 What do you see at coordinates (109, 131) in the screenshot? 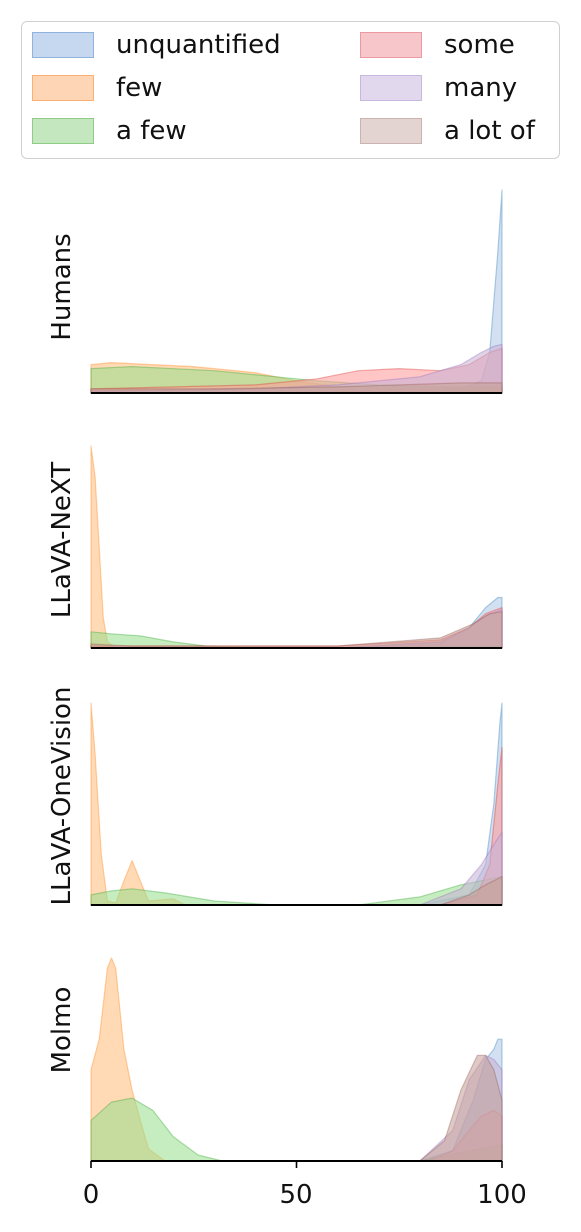
I see `legend-item-a-few: a few` at bounding box center [109, 131].